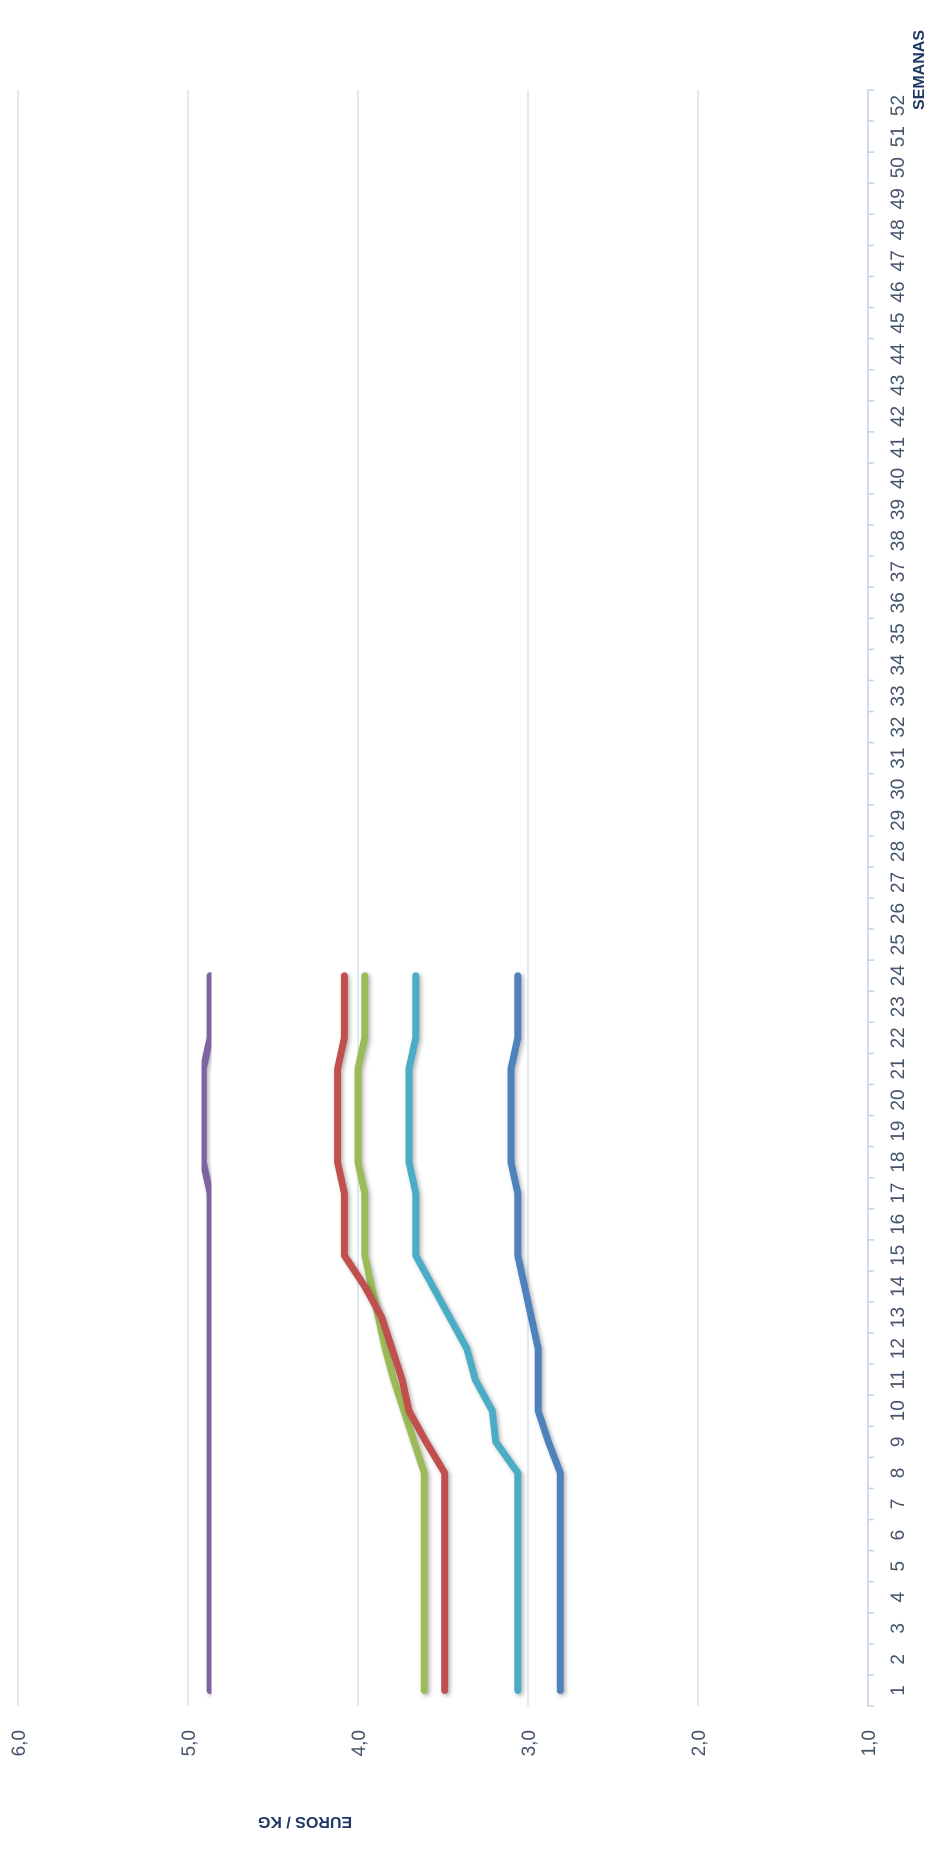 The height and width of the screenshot is (1854, 930). I want to click on x-tick-label: 9, so click(898, 1442).